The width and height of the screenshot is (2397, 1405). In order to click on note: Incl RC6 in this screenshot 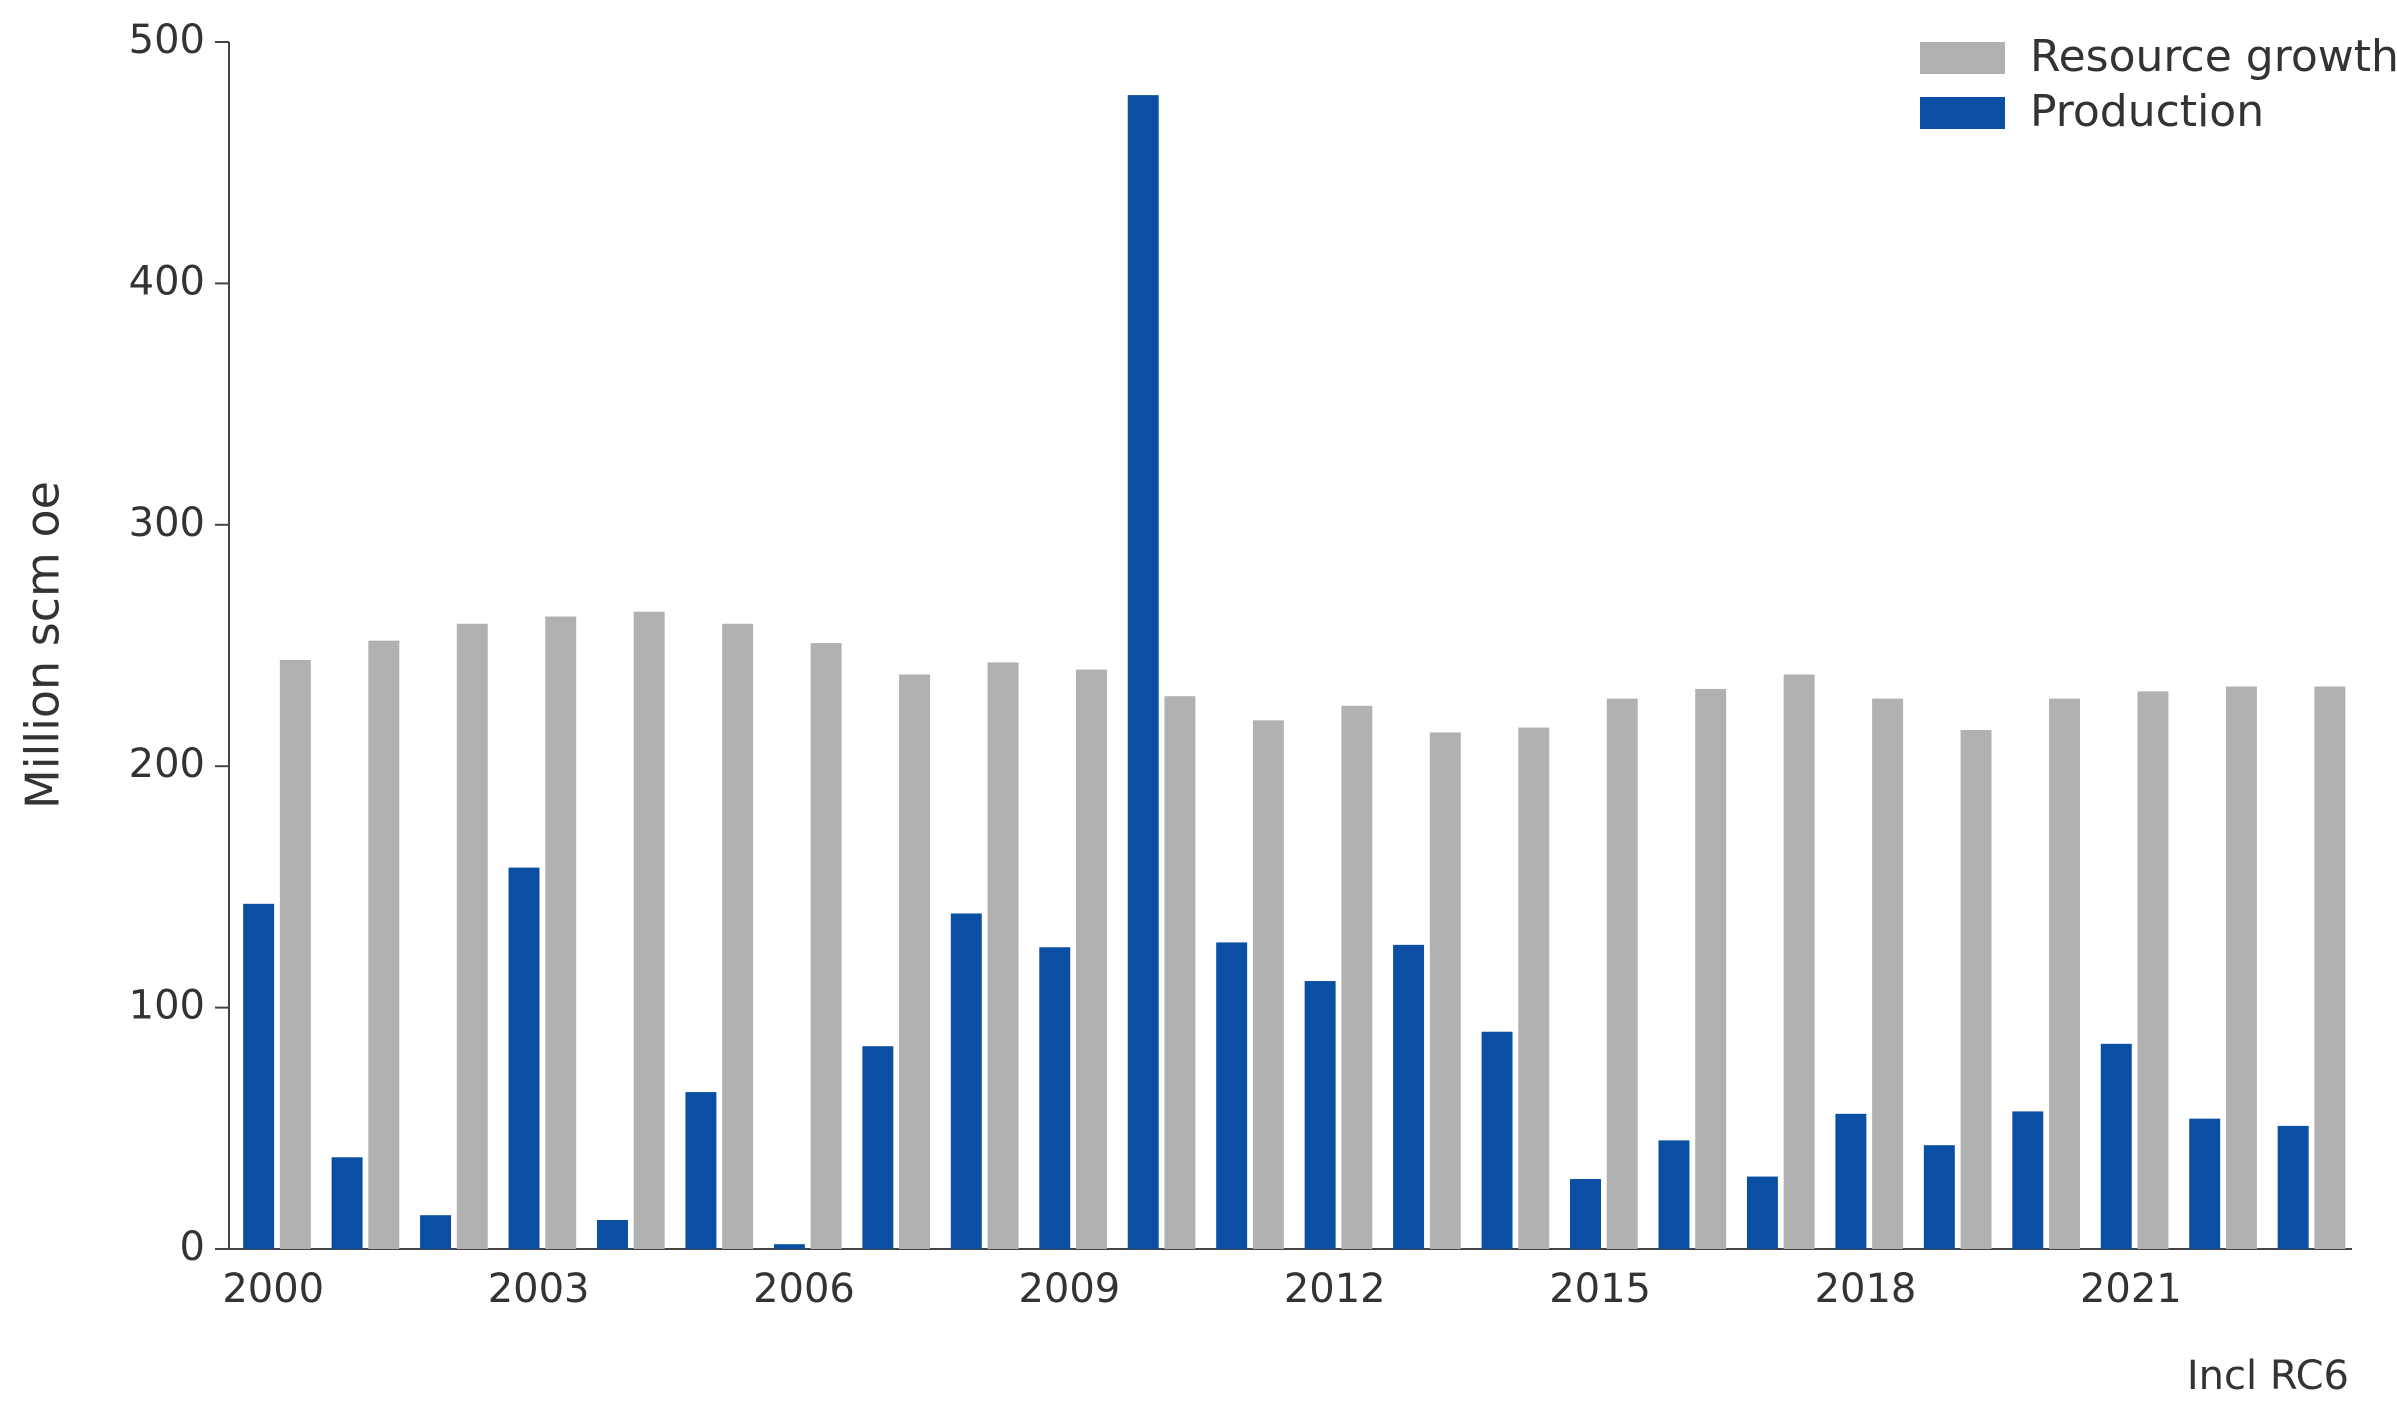, I will do `click(2268, 1376)`.